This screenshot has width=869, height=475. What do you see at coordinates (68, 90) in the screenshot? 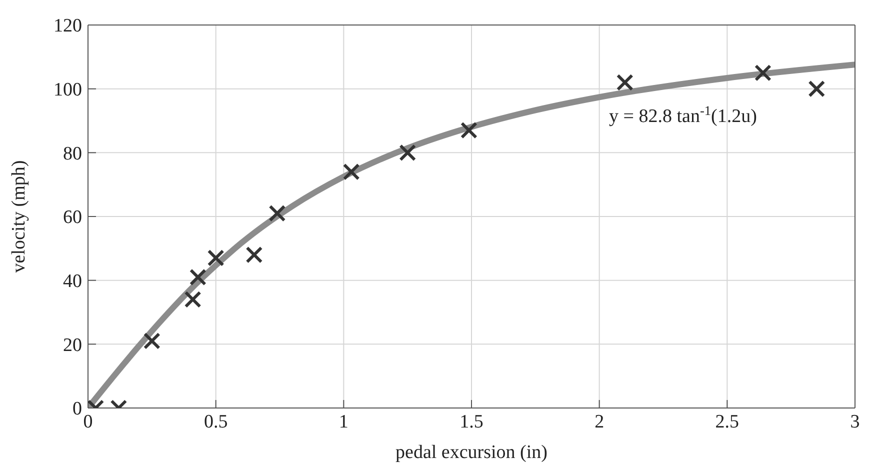
I see `y-tick-label: 100` at bounding box center [68, 90].